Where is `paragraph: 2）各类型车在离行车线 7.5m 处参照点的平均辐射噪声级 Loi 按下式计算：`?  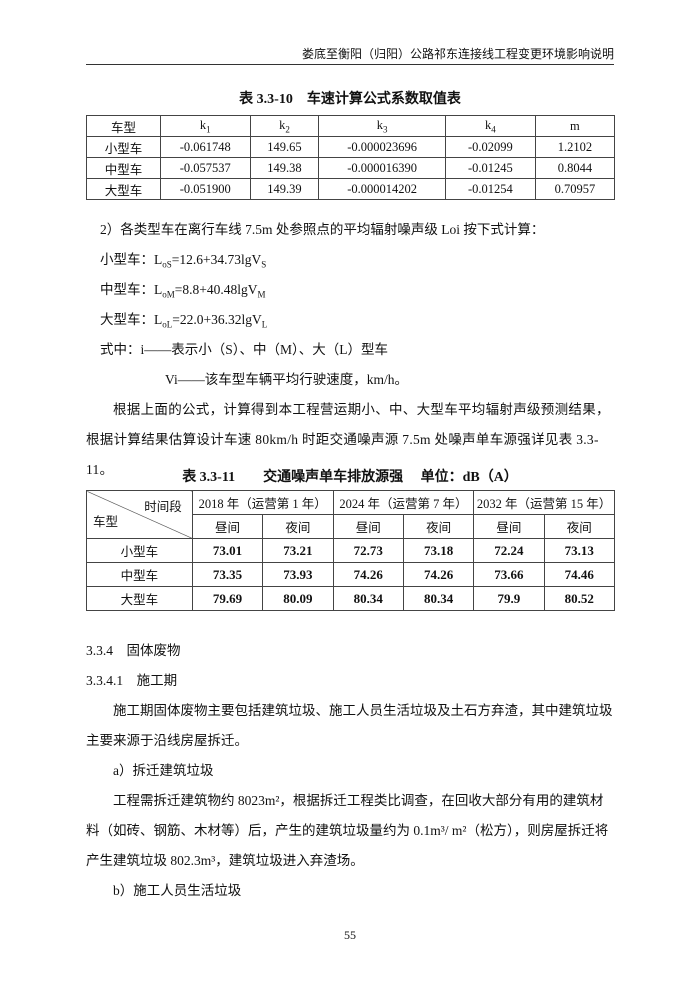
paragraph: 2）各类型车在离行车线 7.5m 处参照点的平均辐射噪声级 Loi 按下式计算： is located at coordinates (322, 229).